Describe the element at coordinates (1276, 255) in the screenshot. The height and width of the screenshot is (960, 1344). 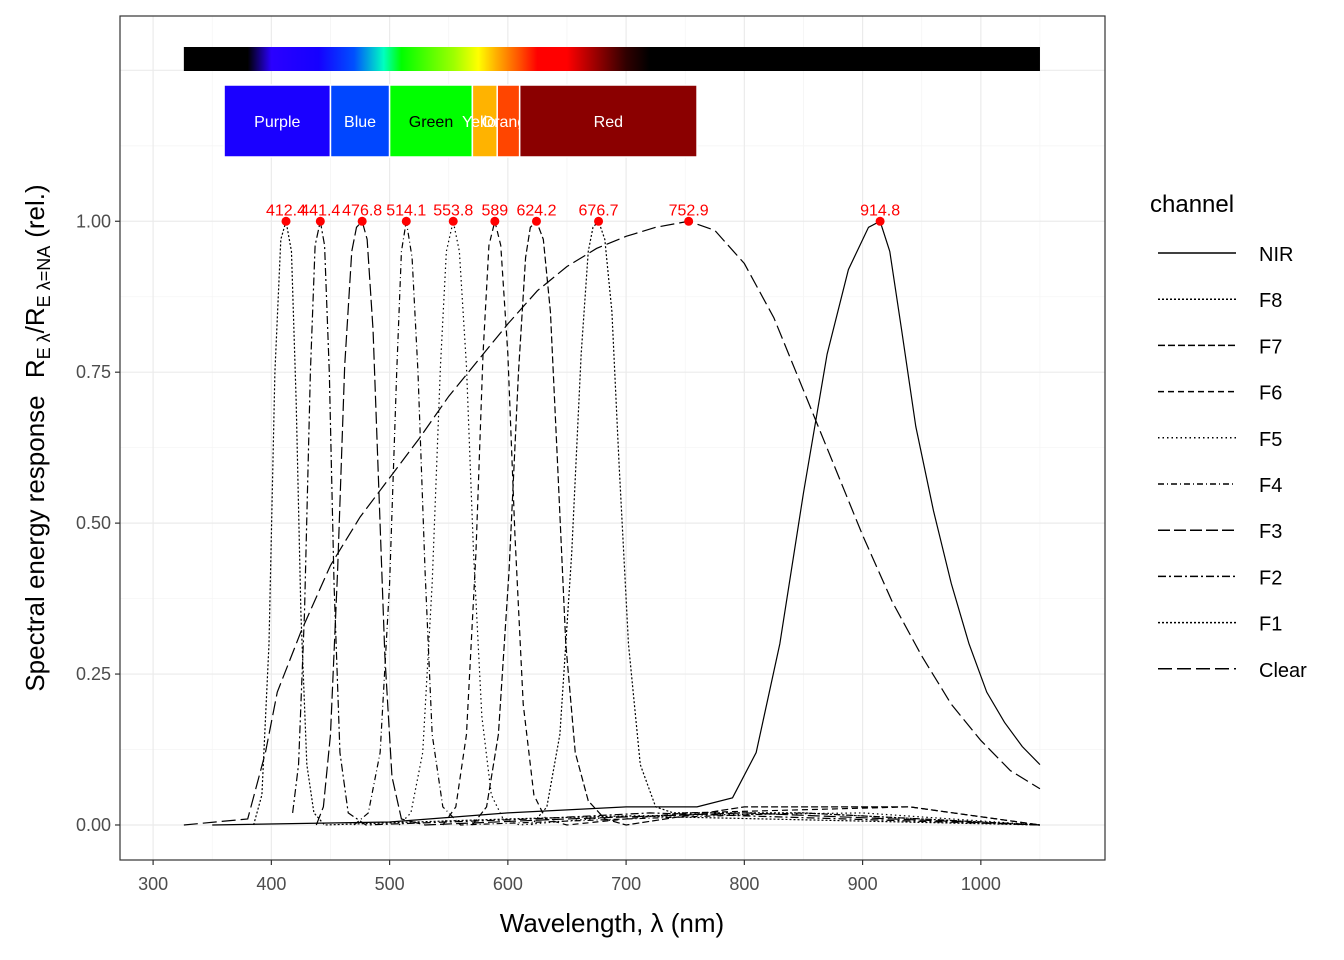
I see `legend-label-nir: NIR` at that location.